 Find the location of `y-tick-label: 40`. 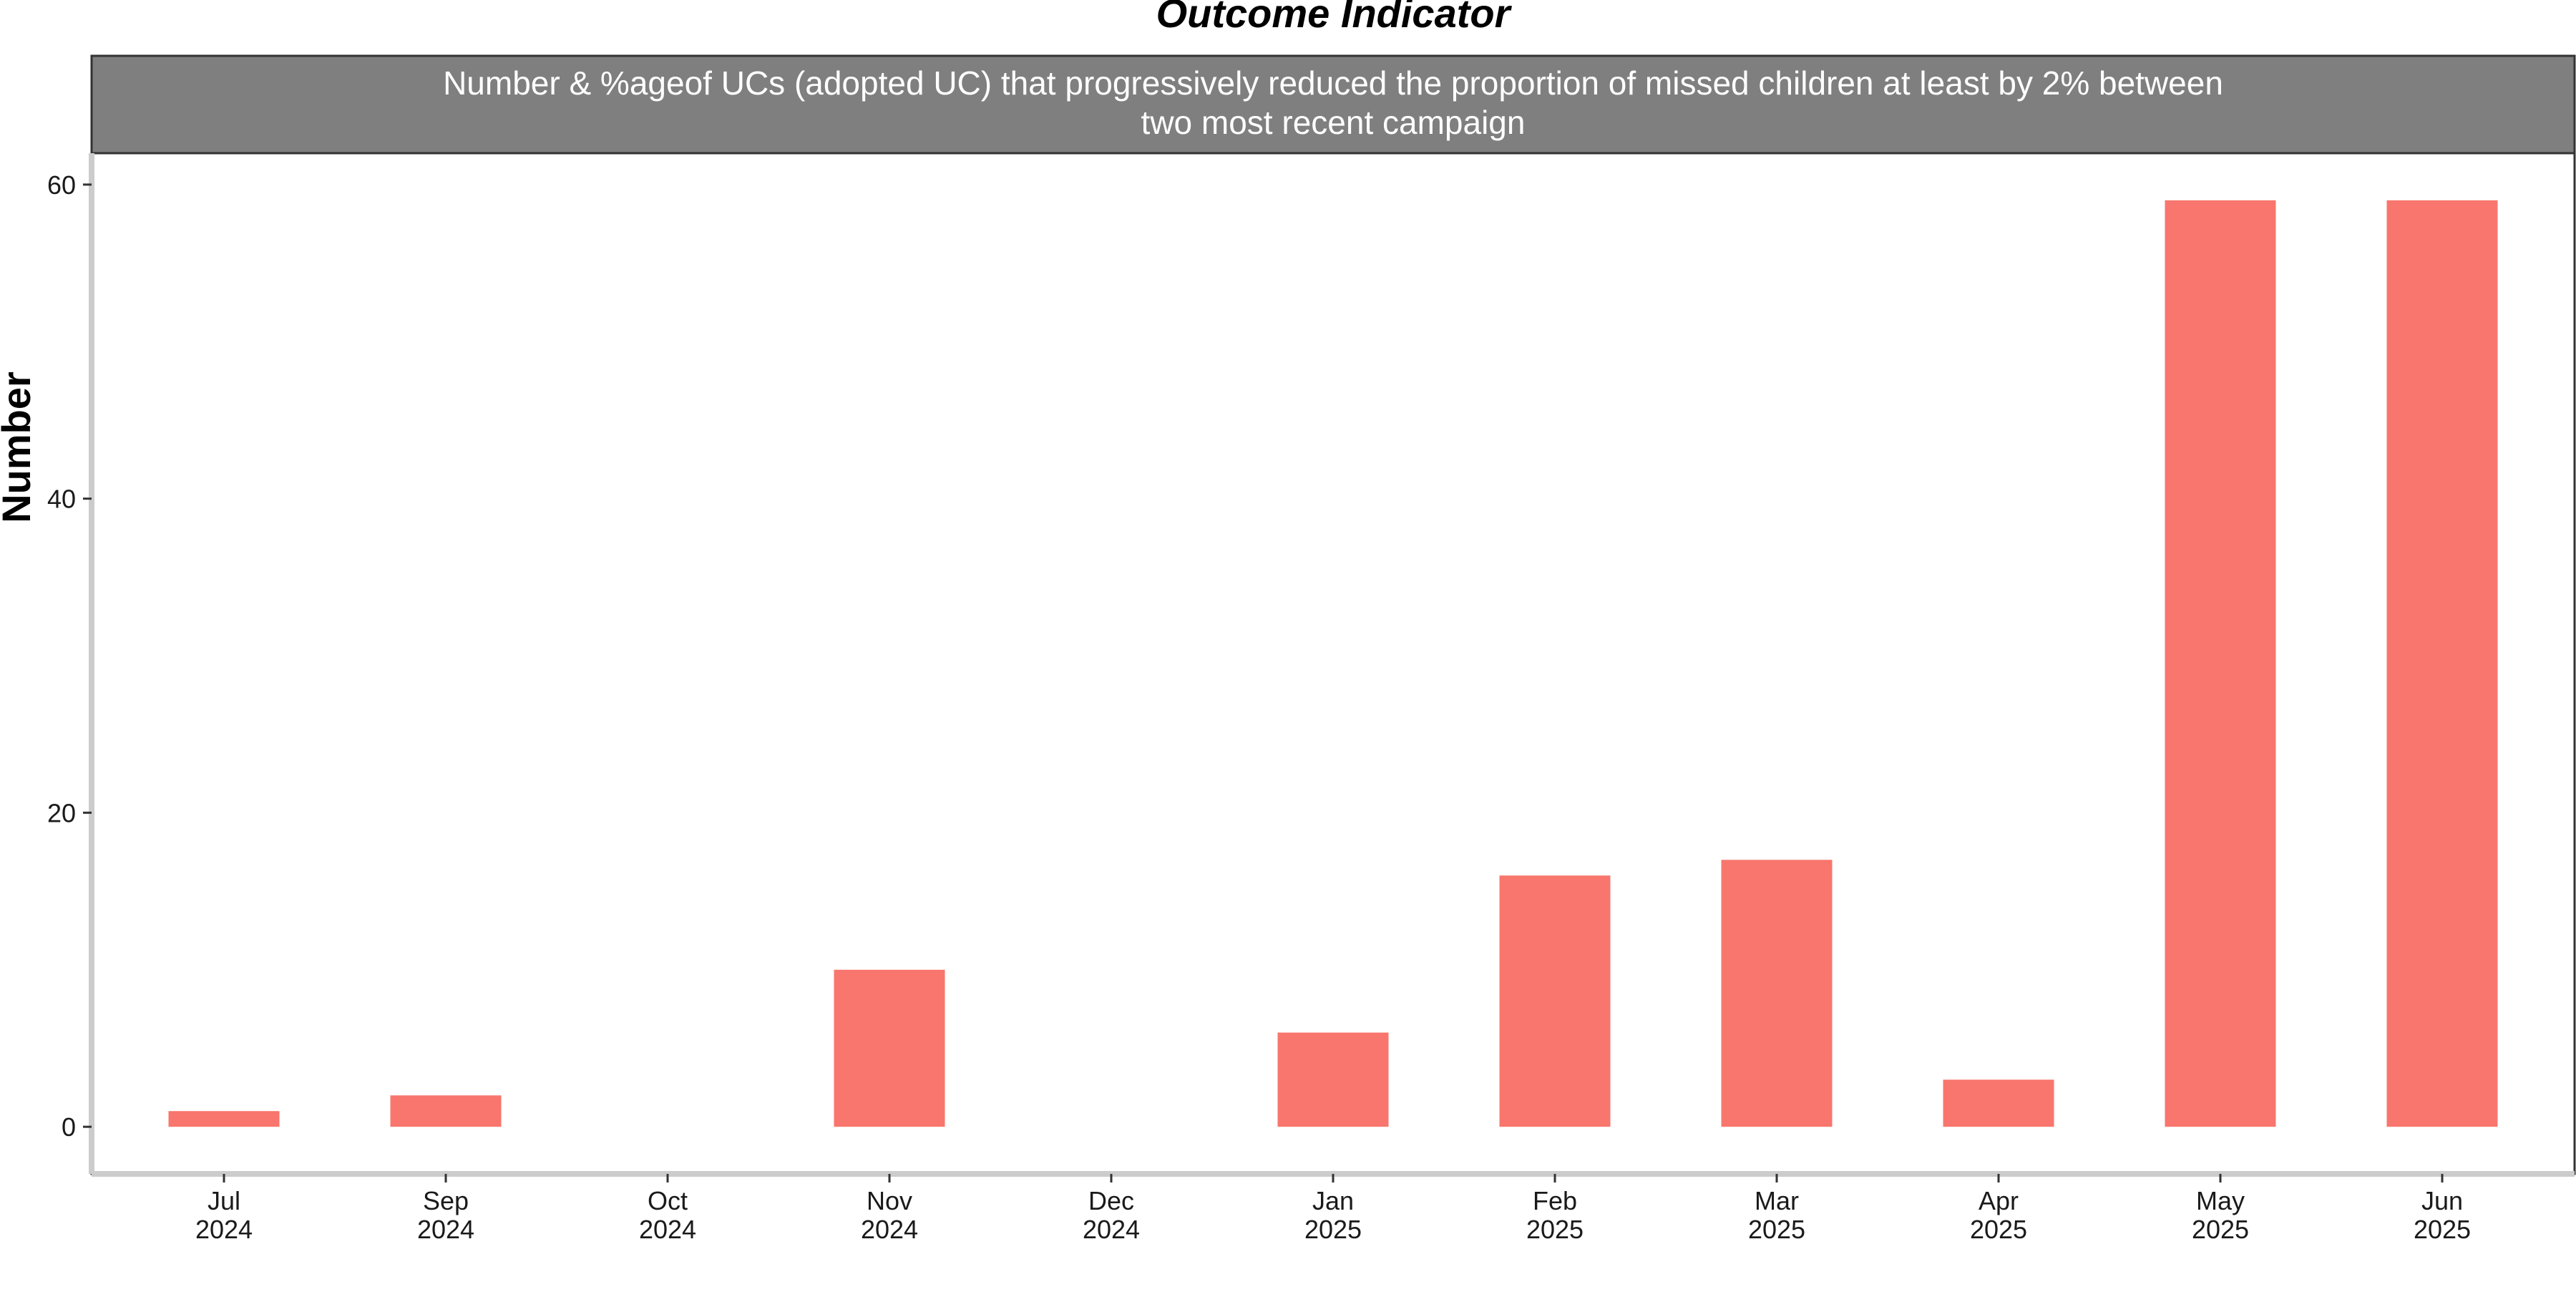

y-tick-label: 40 is located at coordinates (61, 499).